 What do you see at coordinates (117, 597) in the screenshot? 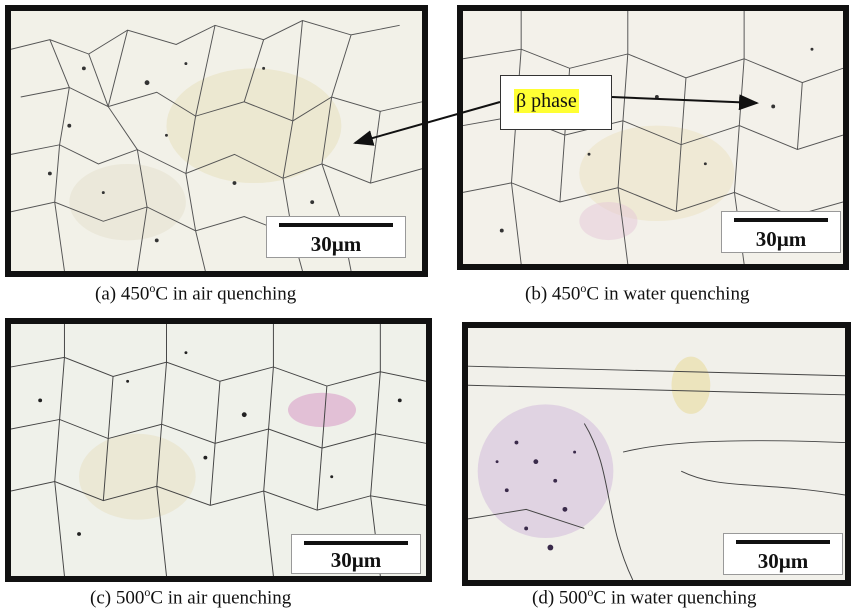
I see `caption-text: (c) 500` at bounding box center [117, 597].